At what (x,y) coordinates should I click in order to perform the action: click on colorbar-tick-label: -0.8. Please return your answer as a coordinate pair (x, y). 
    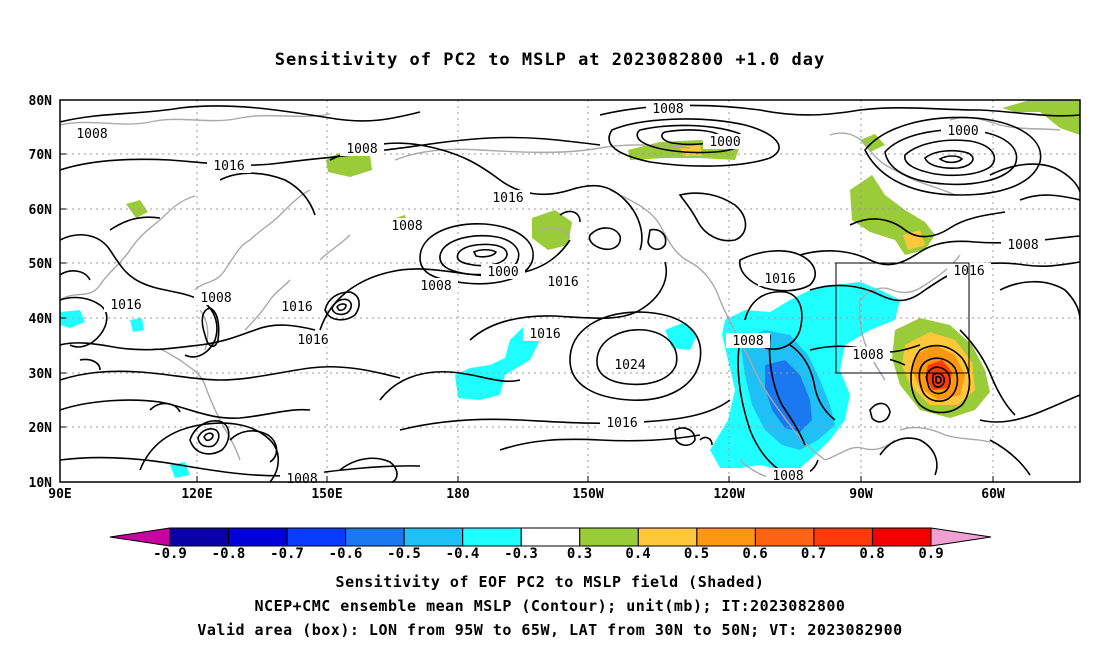
    Looking at the image, I should click on (229, 554).